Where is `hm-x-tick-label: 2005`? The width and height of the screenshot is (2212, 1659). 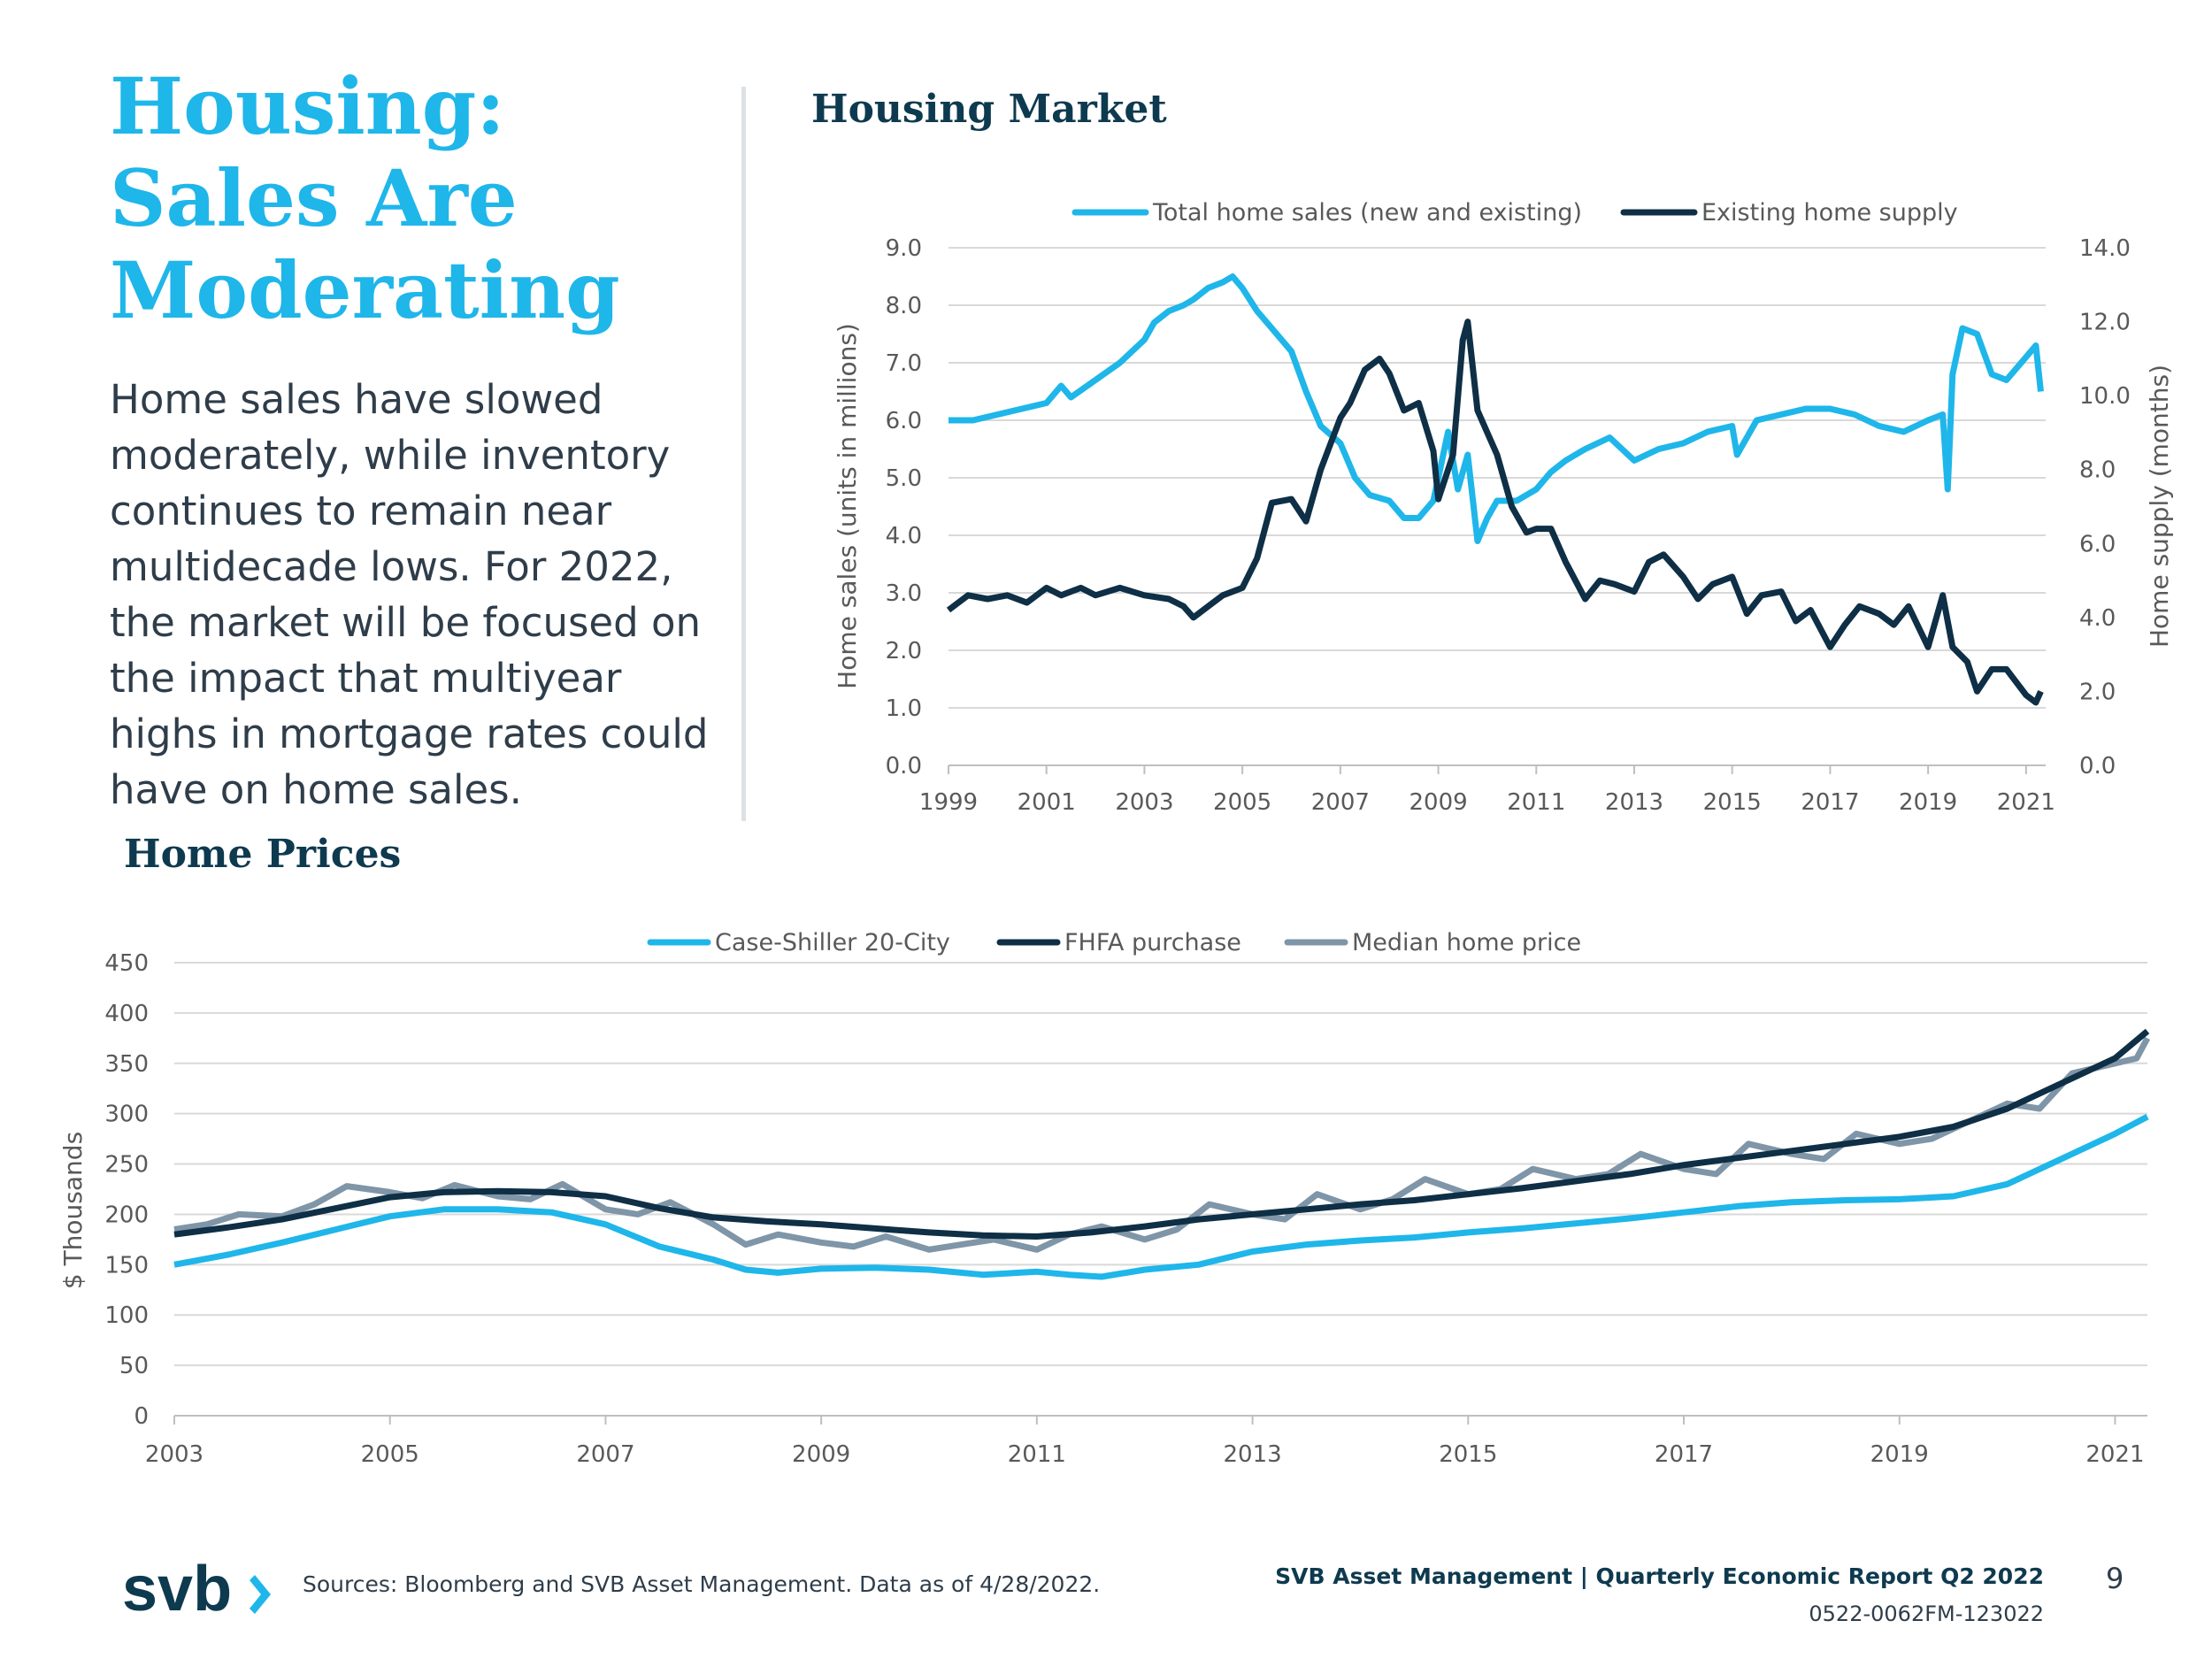 hm-x-tick-label: 2005 is located at coordinates (1242, 802).